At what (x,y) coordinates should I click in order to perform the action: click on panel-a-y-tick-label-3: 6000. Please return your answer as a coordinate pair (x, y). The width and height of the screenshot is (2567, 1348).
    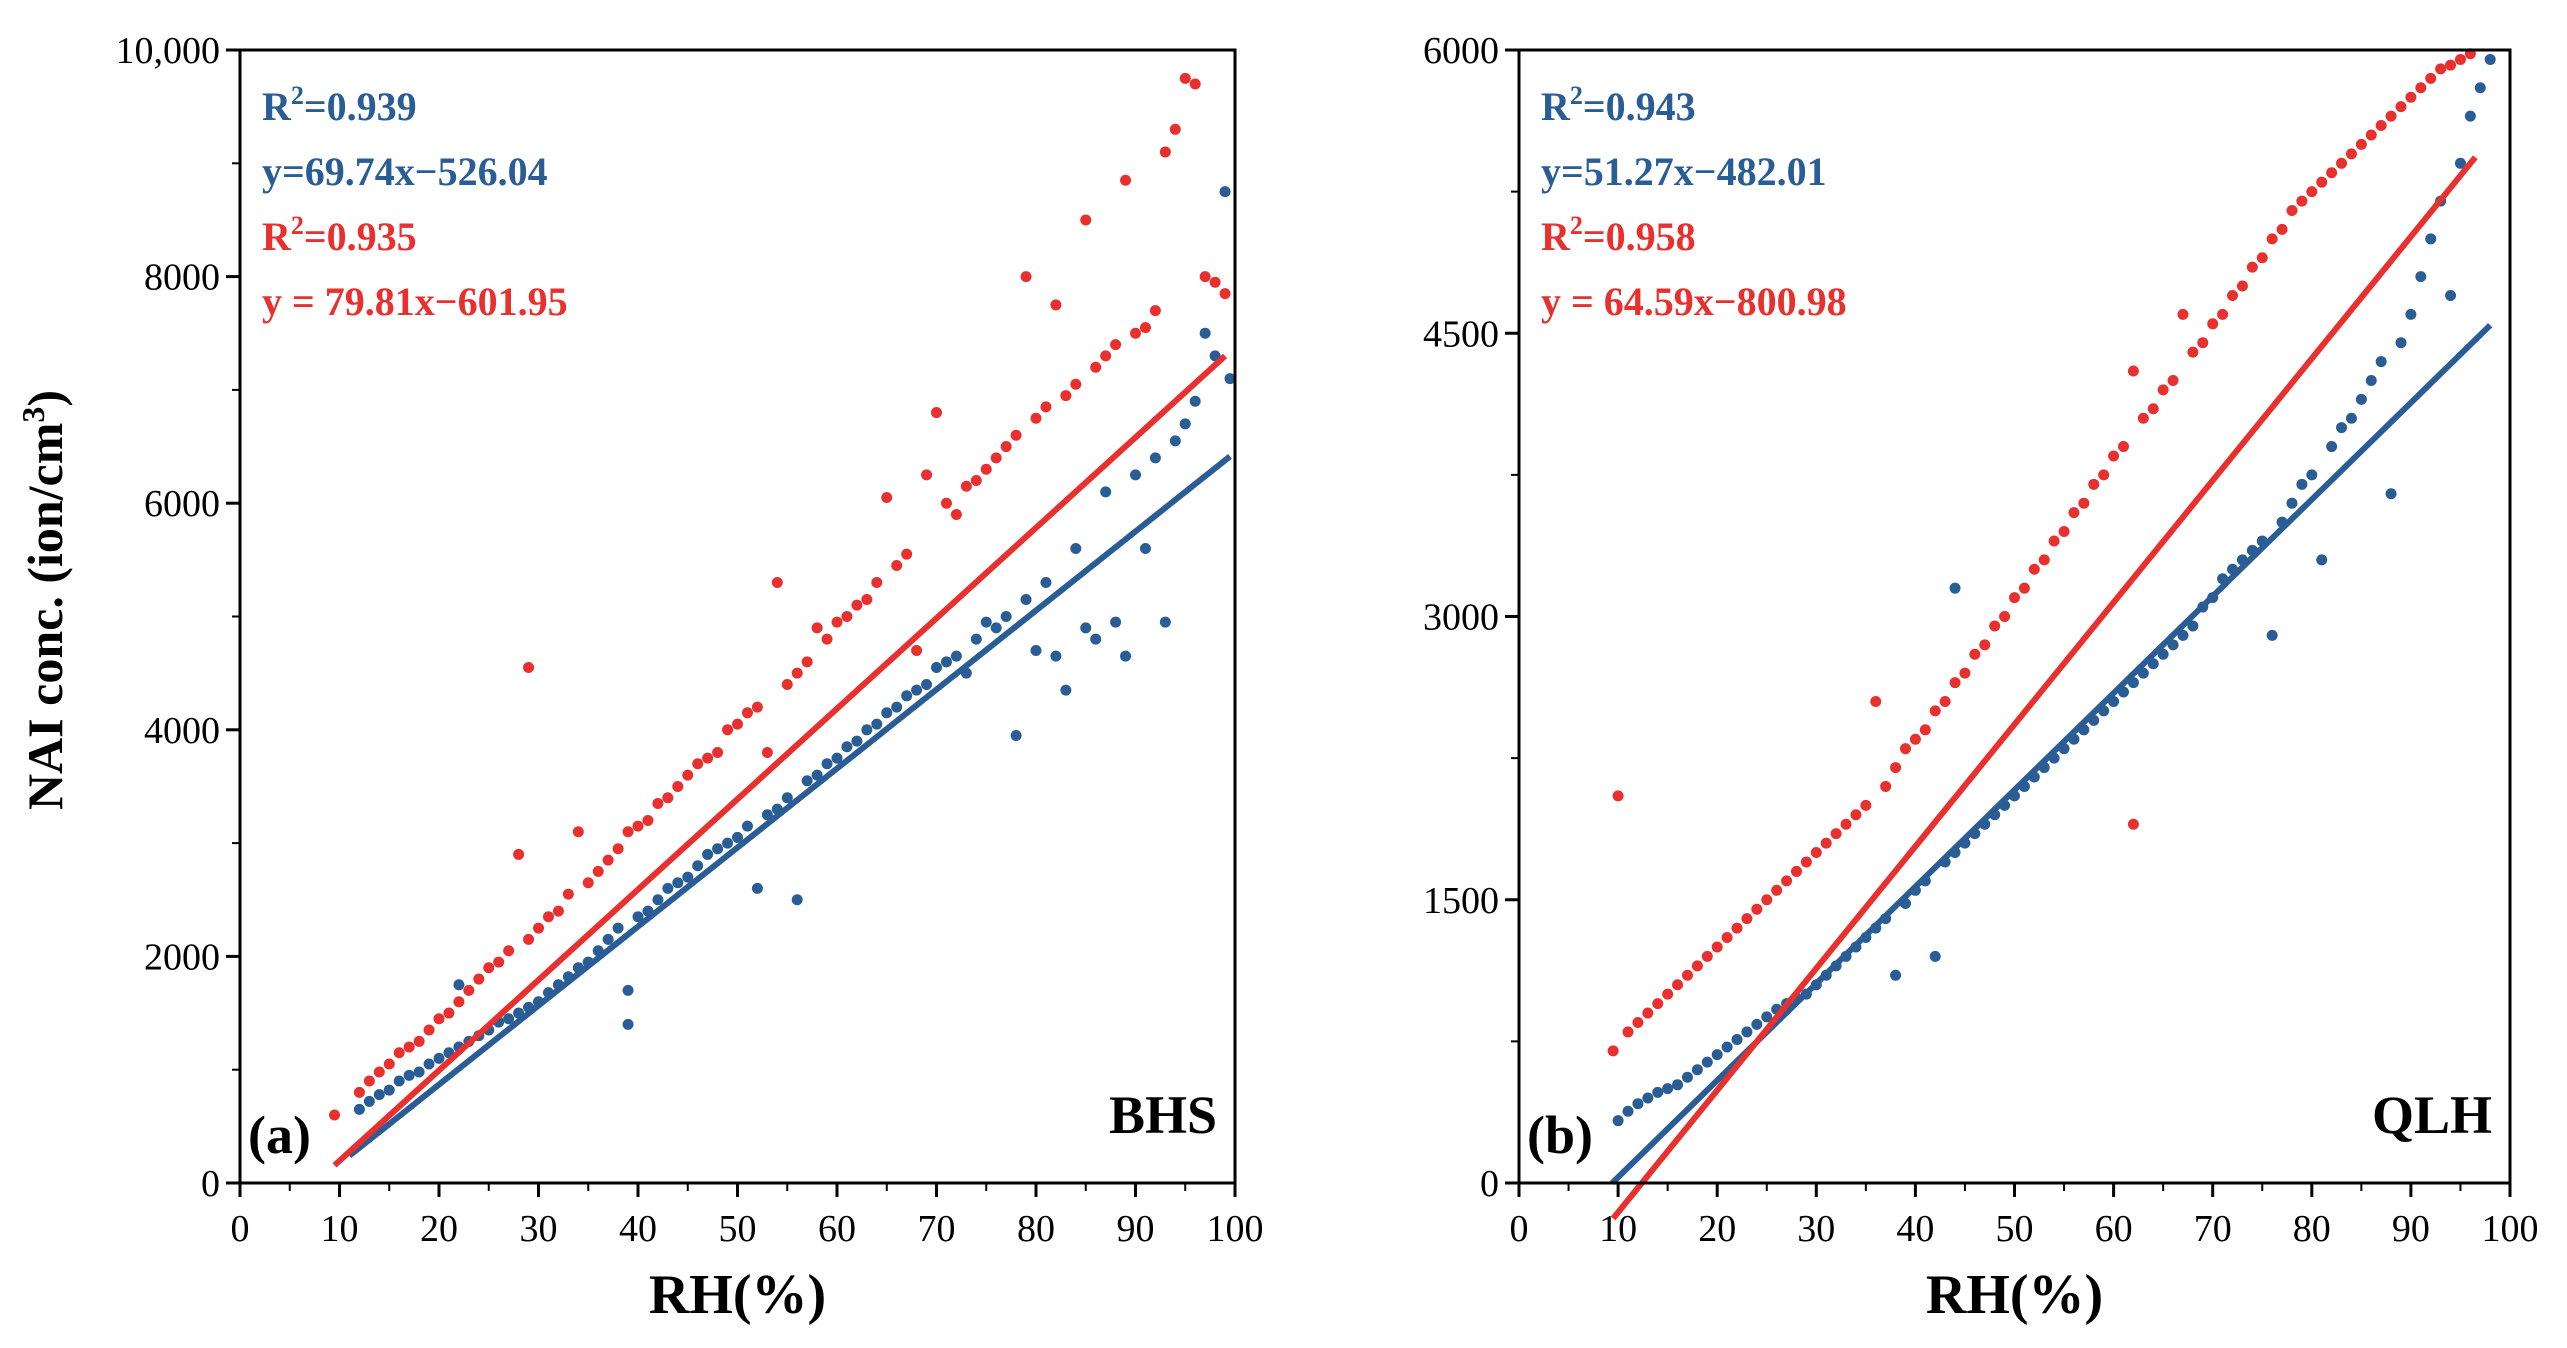
    Looking at the image, I should click on (182, 504).